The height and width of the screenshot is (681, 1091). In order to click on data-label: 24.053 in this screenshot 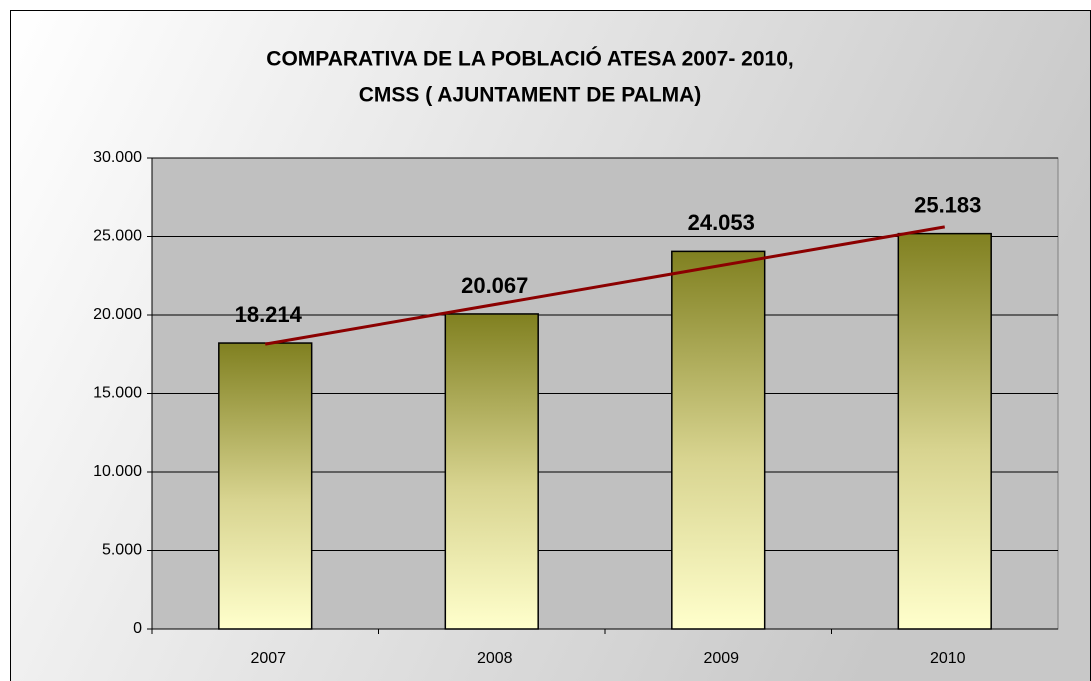, I will do `click(721, 222)`.